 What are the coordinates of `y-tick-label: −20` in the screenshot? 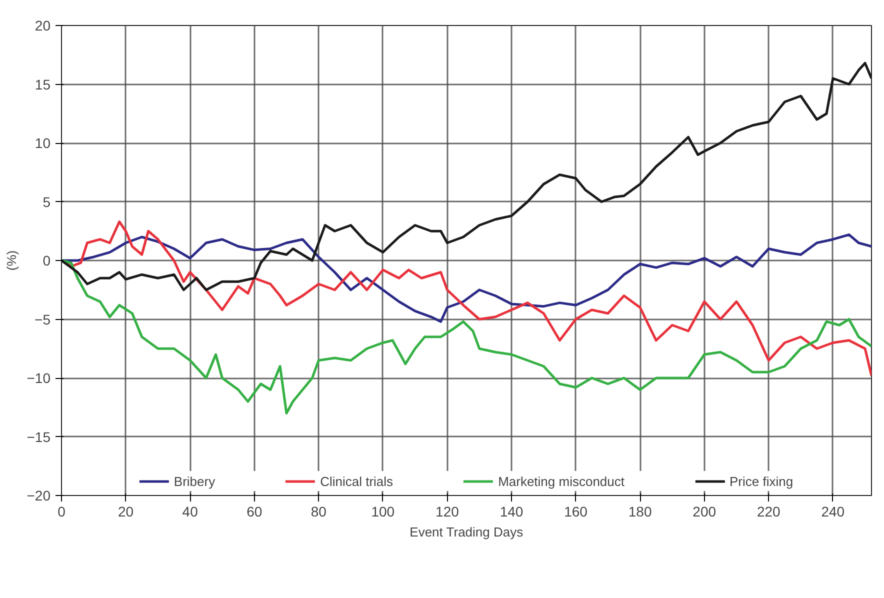 It's located at (38, 496).